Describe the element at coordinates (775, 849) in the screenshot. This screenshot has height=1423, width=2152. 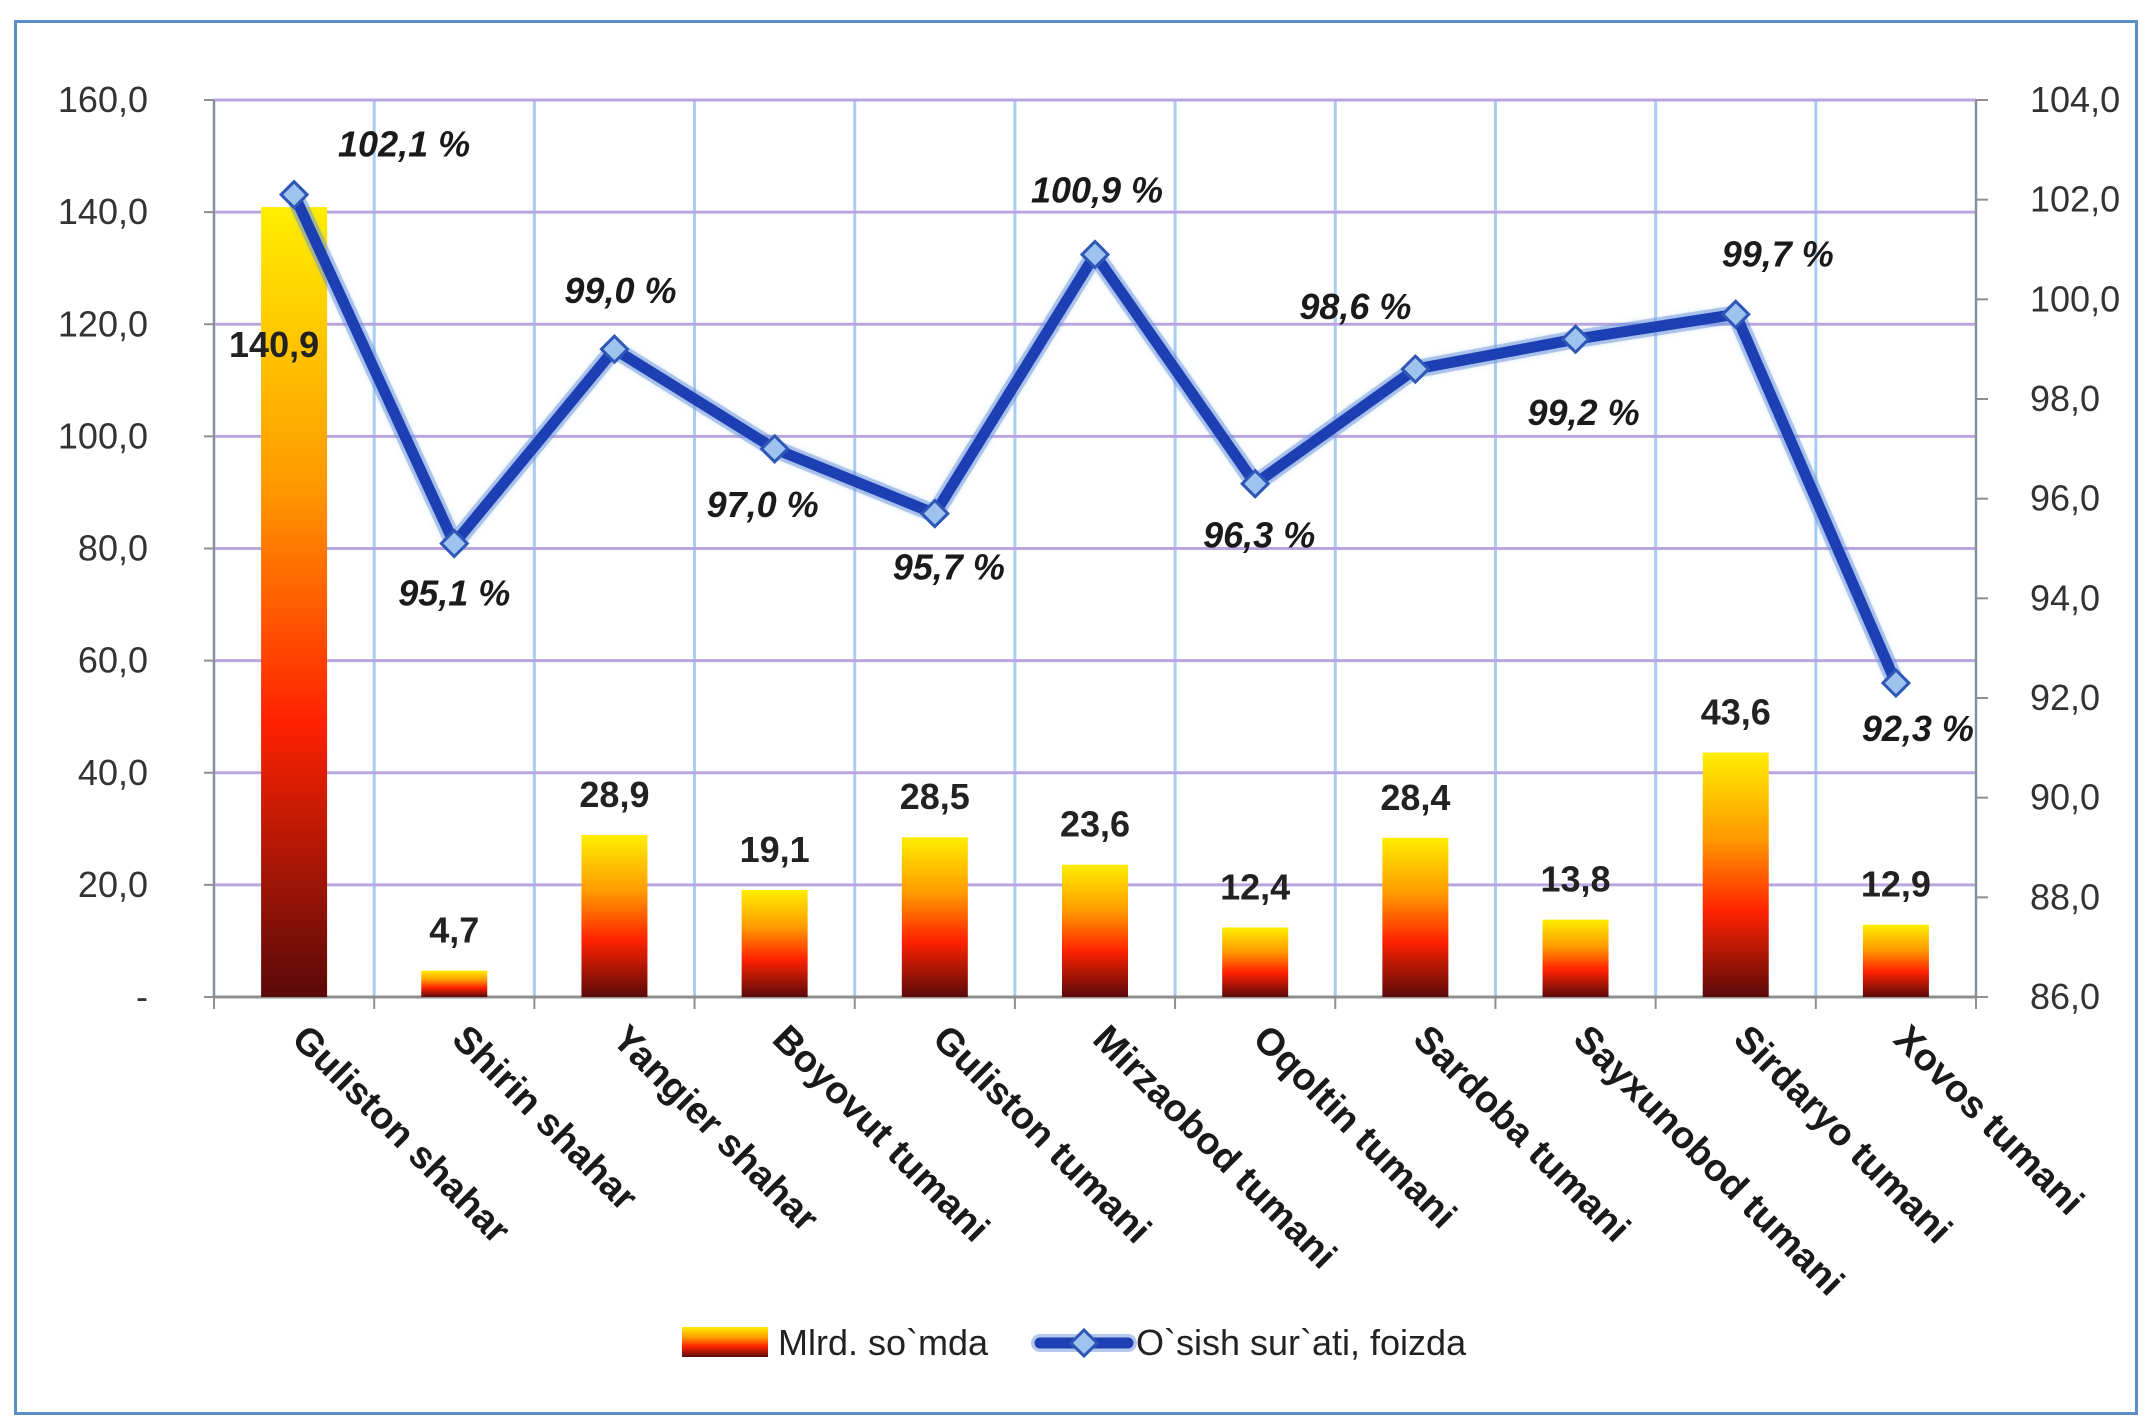
I see `bar-value-label: 19,1` at that location.